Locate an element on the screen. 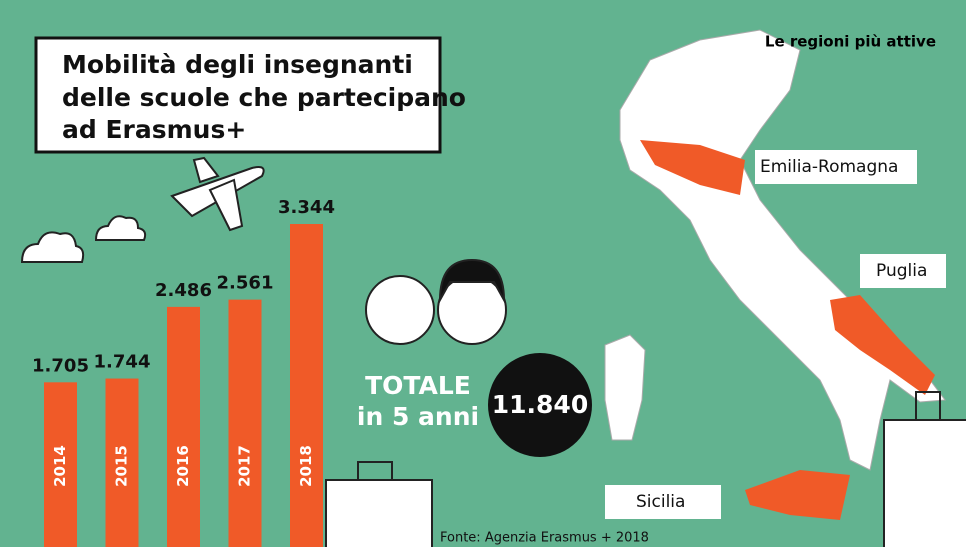  source: Fonte: Agenzia Erasmus + 2018 is located at coordinates (544, 538).